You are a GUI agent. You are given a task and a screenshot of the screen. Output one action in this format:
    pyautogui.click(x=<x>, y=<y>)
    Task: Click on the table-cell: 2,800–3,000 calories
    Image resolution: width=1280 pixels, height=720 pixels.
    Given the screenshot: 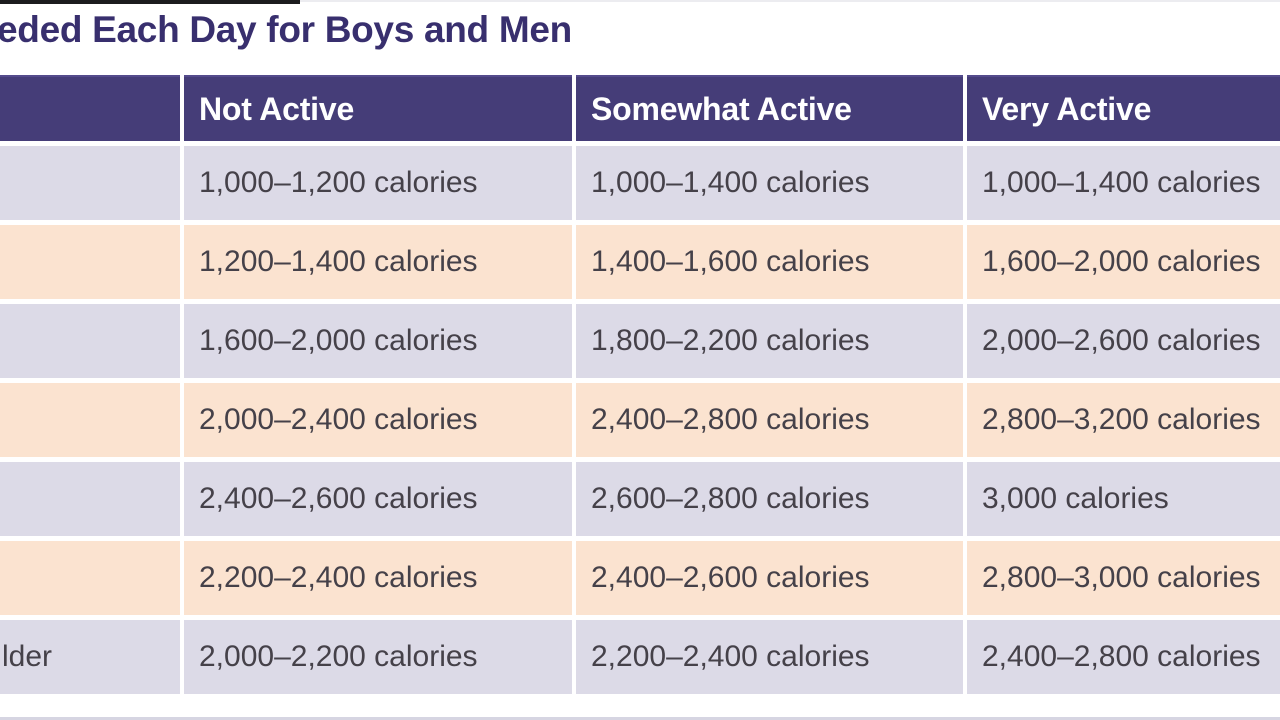 What is the action you would take?
    pyautogui.click(x=1123, y=578)
    